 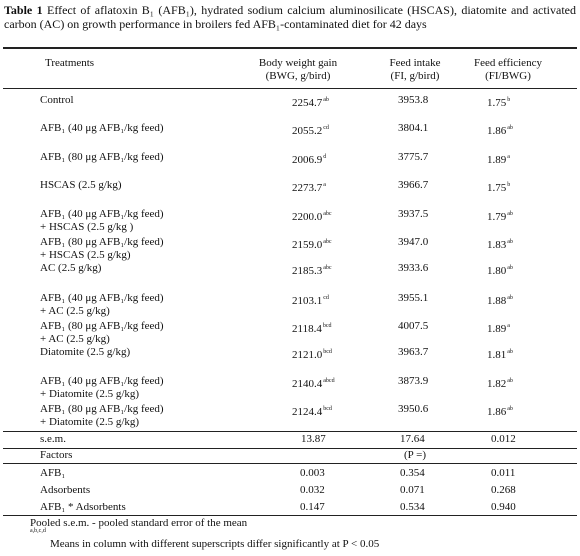 I want to click on fi-value: 3937.5, so click(x=413, y=214).